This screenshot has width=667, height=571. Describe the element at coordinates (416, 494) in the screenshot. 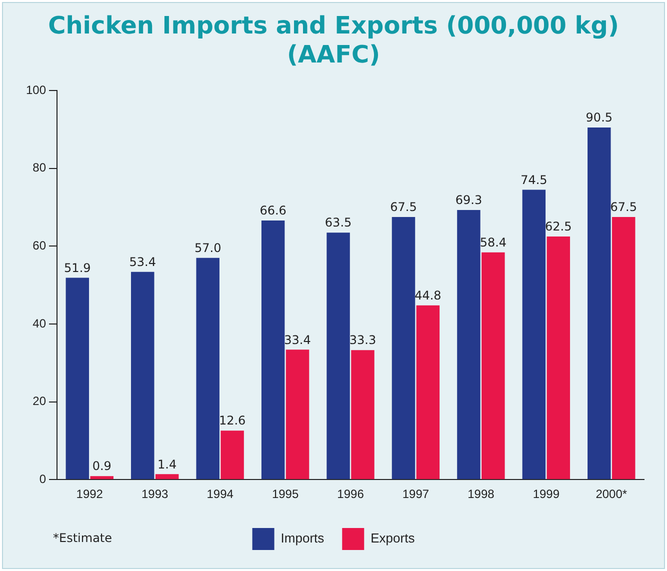

I see `x-tick-label: 1997` at that location.